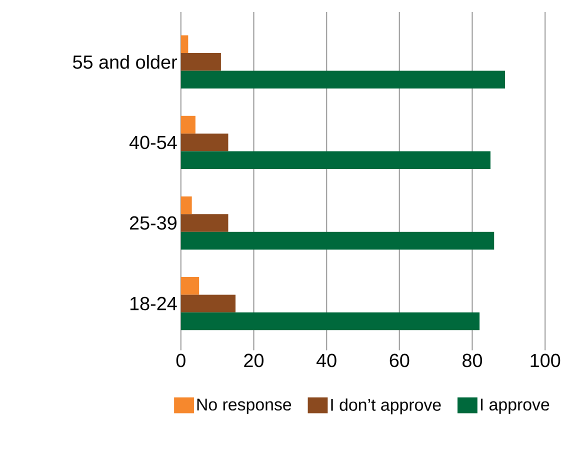 The height and width of the screenshot is (450, 568). I want to click on x-tick-label: 20, so click(254, 361).